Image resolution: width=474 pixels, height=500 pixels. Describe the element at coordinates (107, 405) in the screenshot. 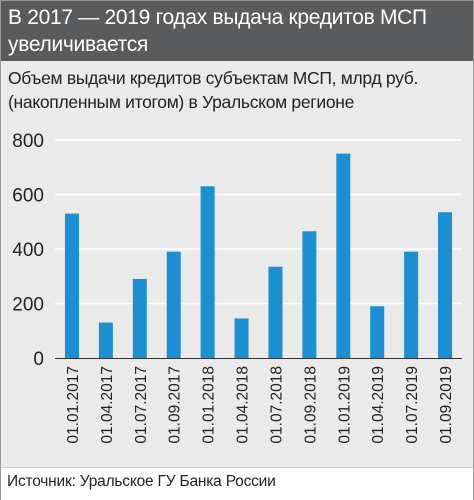

I see `x-tick-label: 01.04.2017` at that location.